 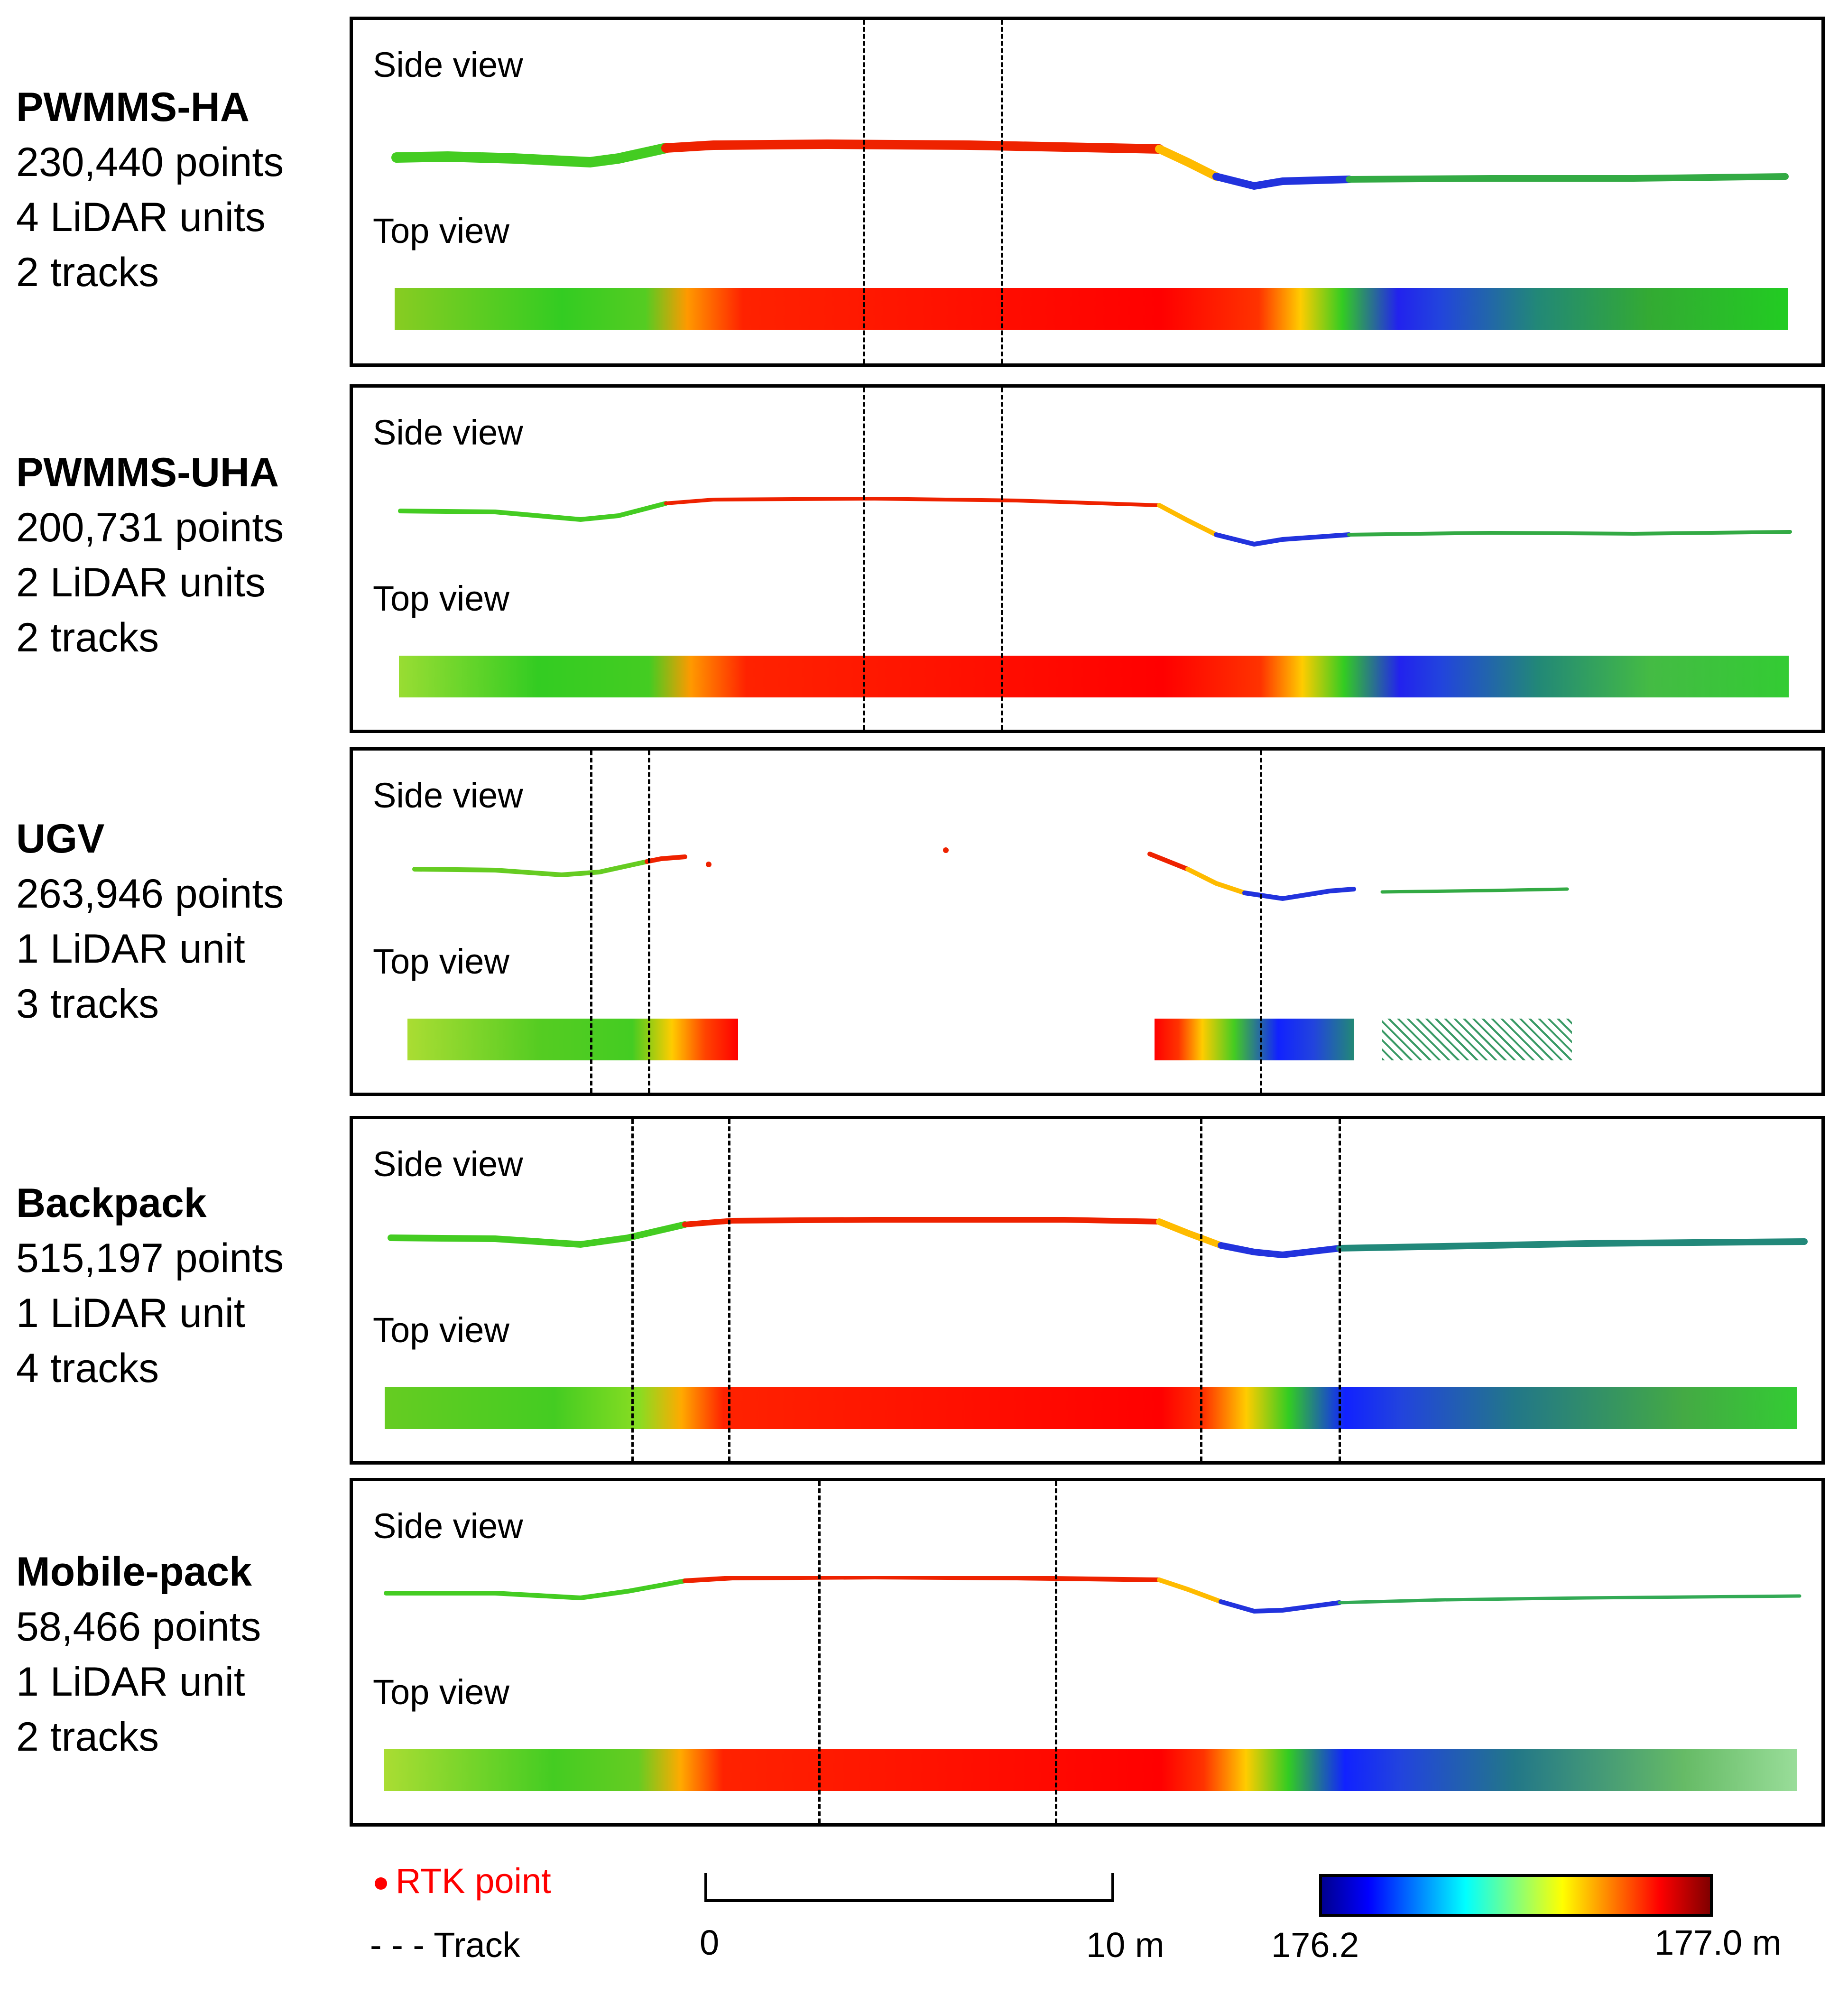 What do you see at coordinates (1516, 1895) in the screenshot?
I see `elevation-colorbar` at bounding box center [1516, 1895].